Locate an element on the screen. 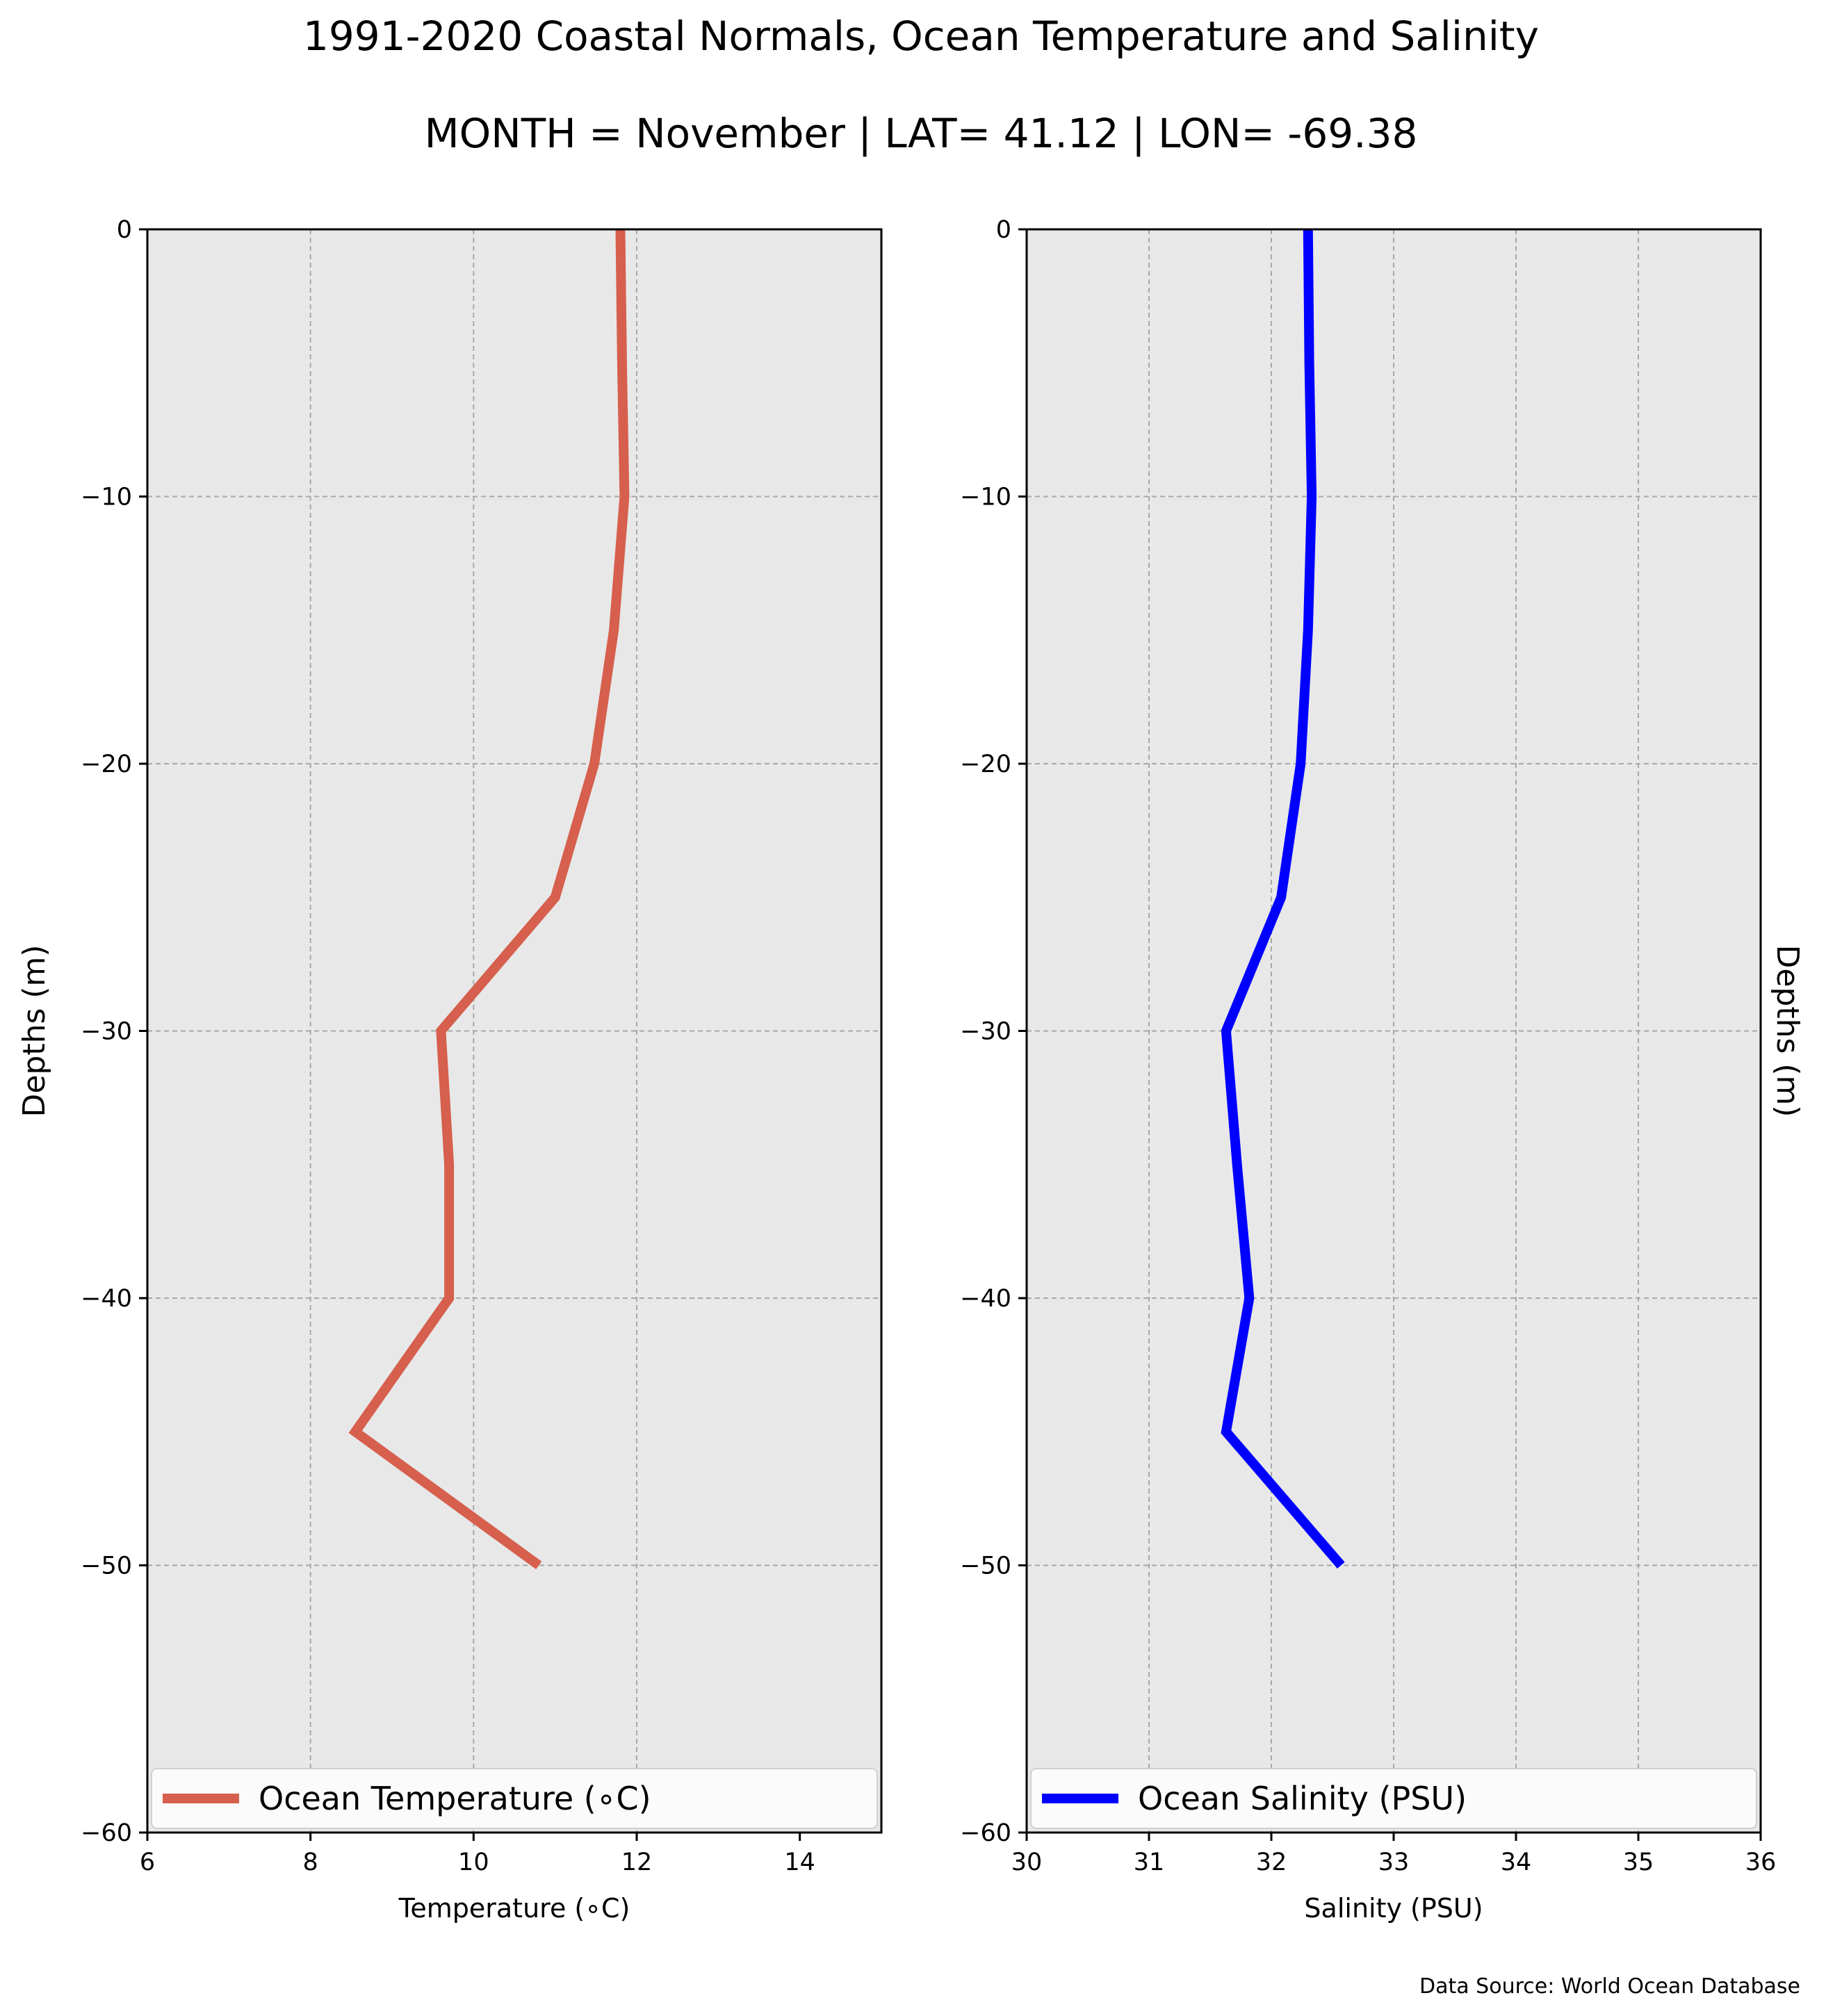 The image size is (1842, 2016). salinity-legend: Ocean Salinity (PSU) is located at coordinates (1393, 1799).